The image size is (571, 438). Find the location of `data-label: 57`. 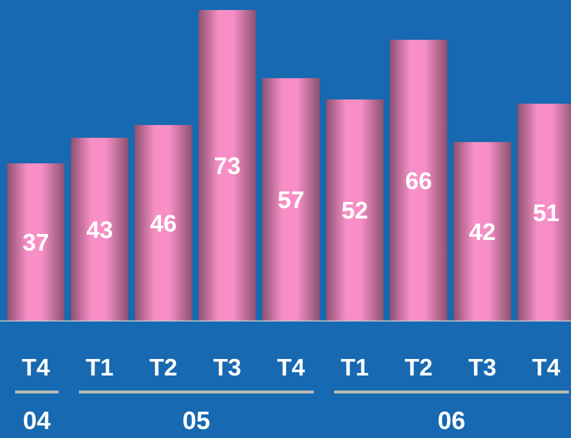

data-label: 57 is located at coordinates (291, 200).